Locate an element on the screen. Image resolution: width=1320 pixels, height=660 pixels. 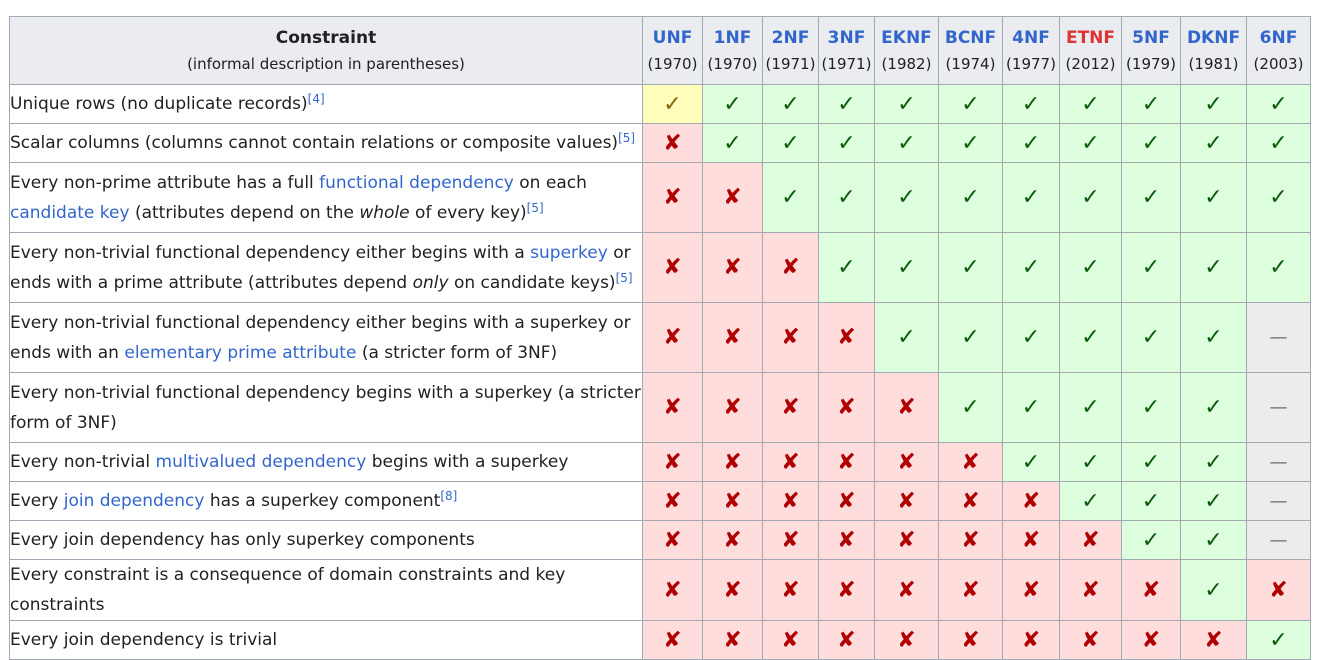
wiki-link: multivalued dependency is located at coordinates (261, 462).